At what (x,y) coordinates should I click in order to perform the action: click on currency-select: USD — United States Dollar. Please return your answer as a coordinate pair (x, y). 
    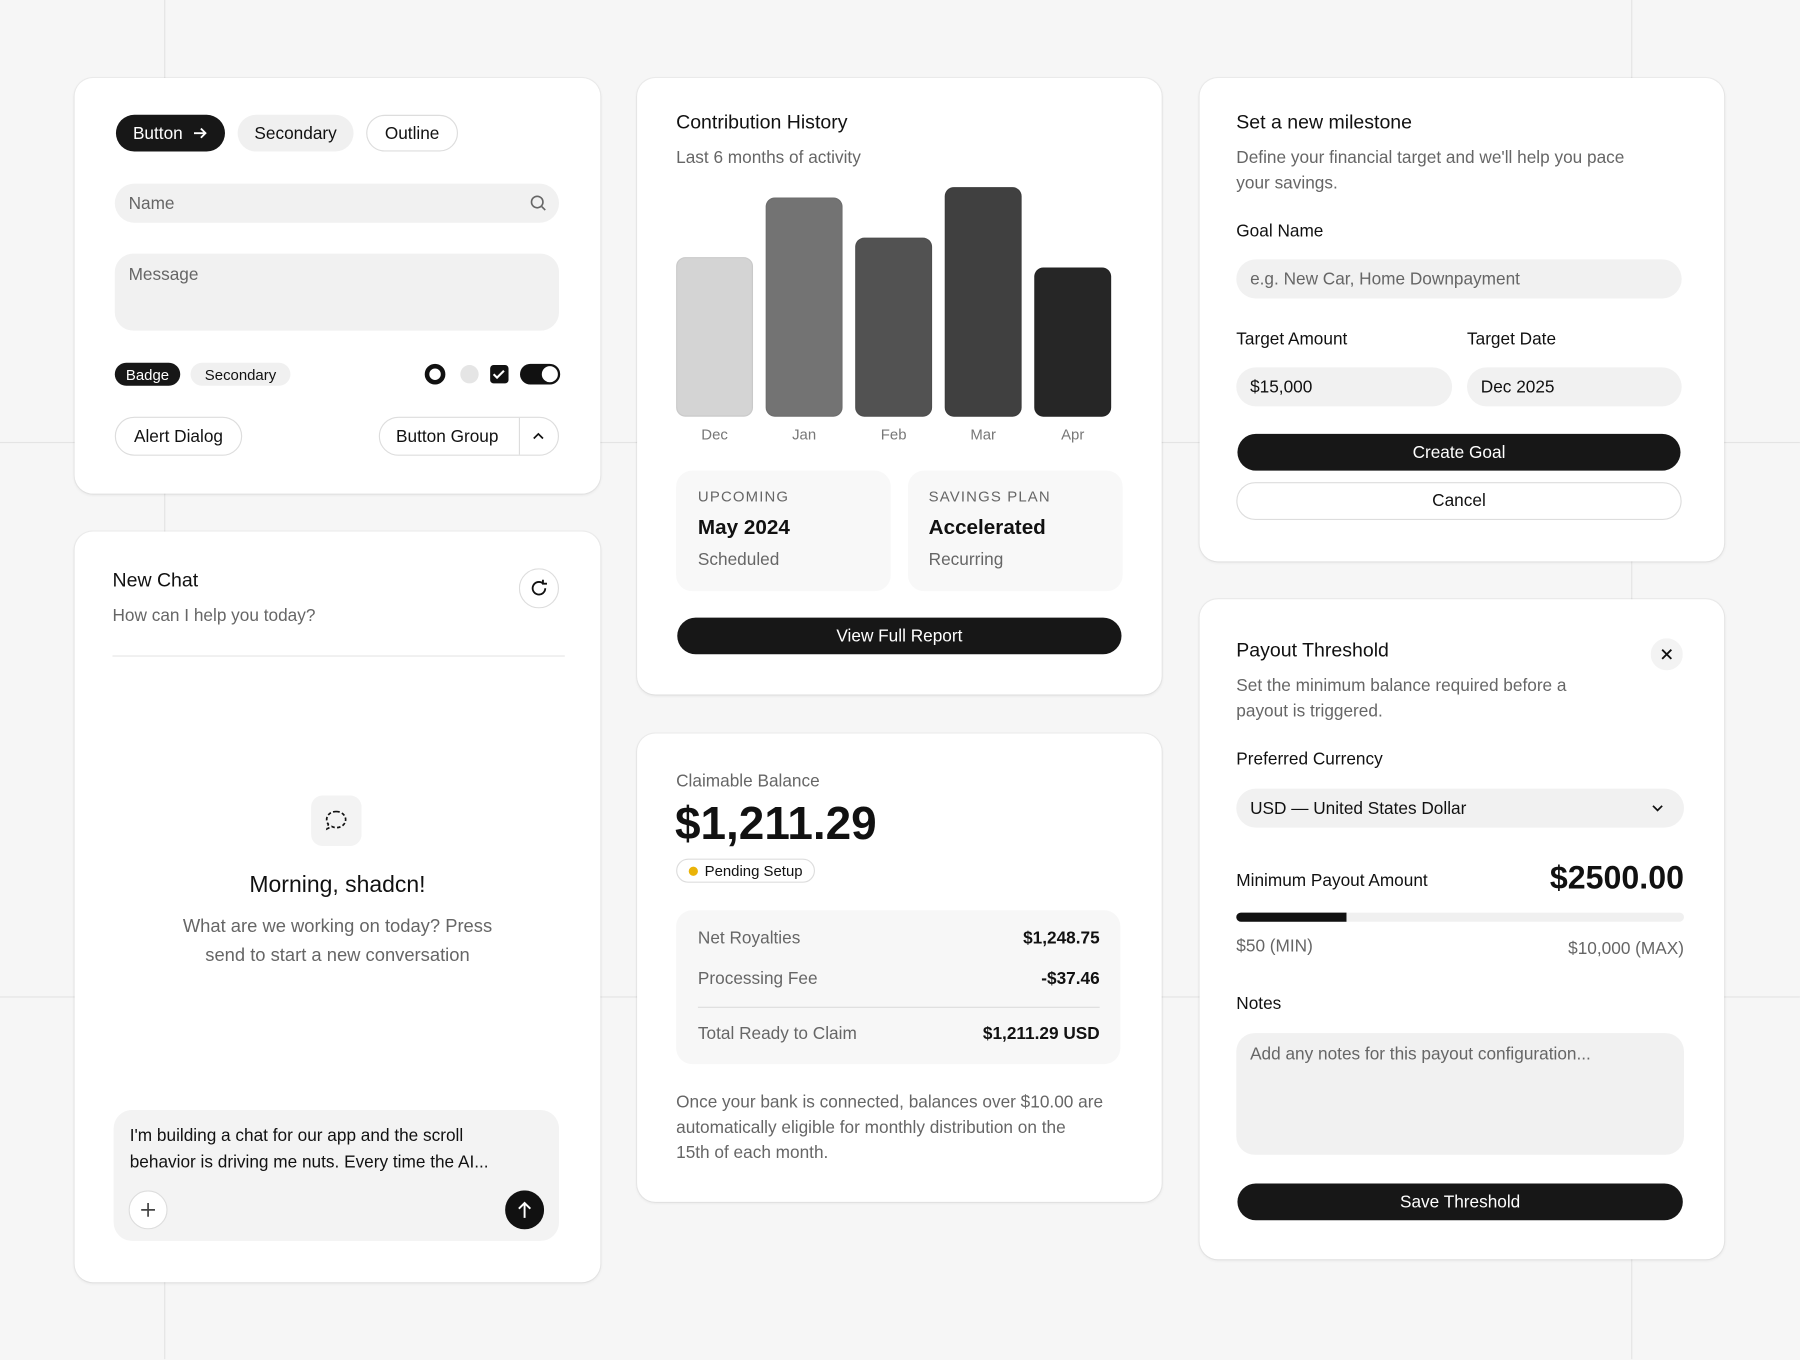
    Looking at the image, I should click on (1460, 808).